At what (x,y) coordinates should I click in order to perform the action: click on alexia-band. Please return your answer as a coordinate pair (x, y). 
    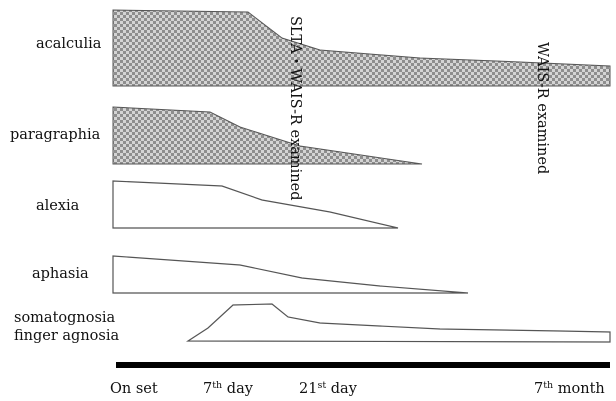
    Looking at the image, I should click on (255, 204).